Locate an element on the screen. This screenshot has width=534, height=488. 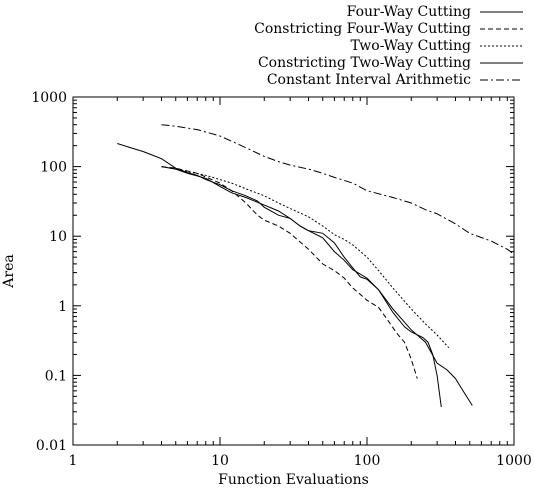
legend-label: Constricting Two-Way Cutting is located at coordinates (364, 63).